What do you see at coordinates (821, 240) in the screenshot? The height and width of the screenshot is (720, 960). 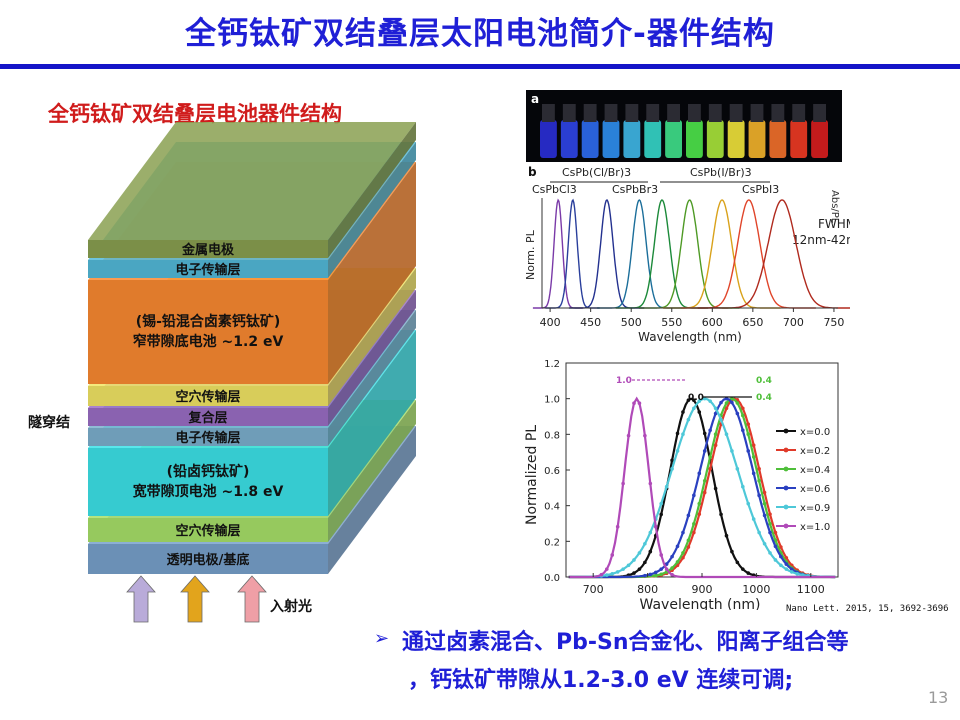 I see `fwhm-range-label: 12nm-42nm` at bounding box center [821, 240].